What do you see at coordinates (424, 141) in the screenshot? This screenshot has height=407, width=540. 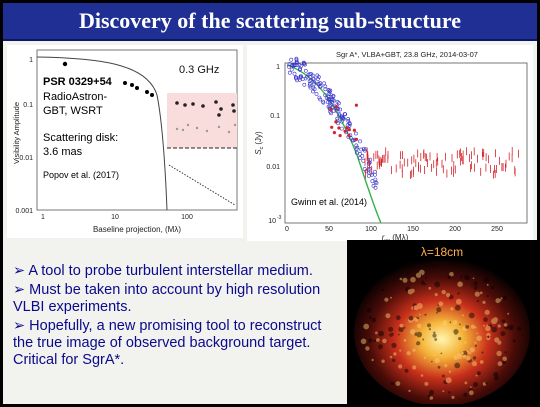 I see `right-plot-red-points` at bounding box center [424, 141].